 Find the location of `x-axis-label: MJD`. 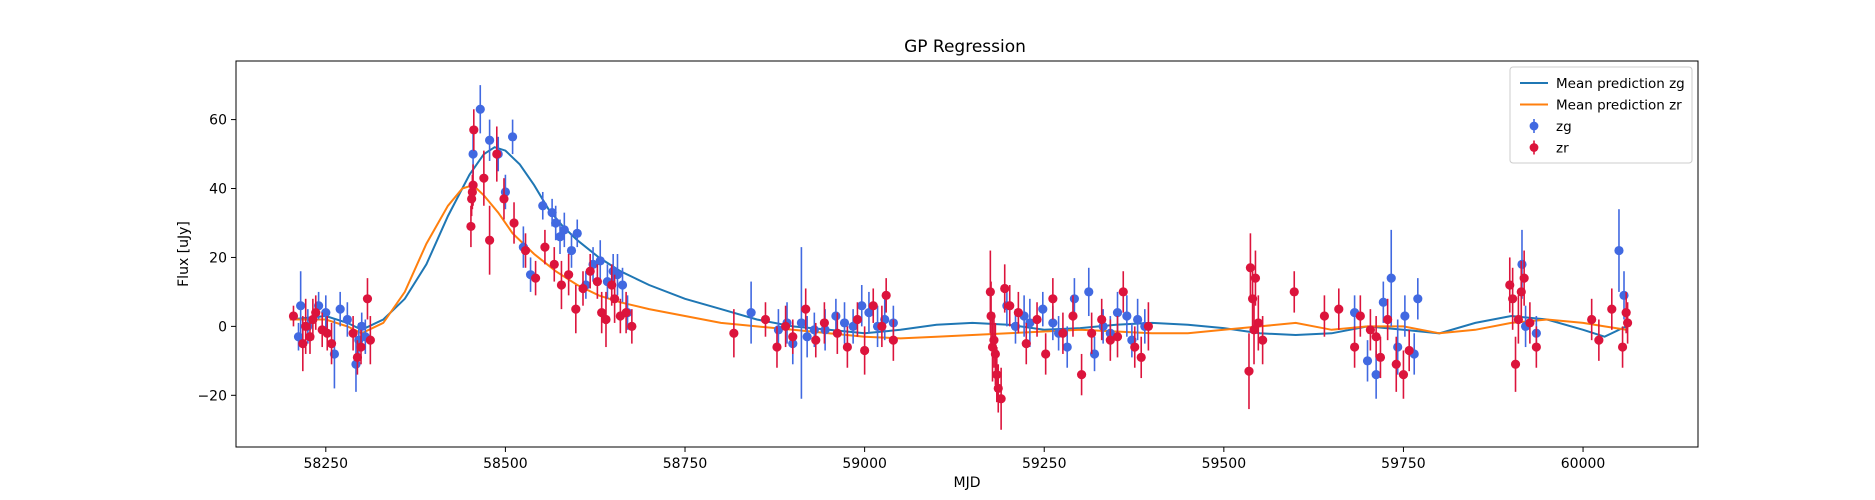

x-axis-label: MJD is located at coordinates (967, 483).